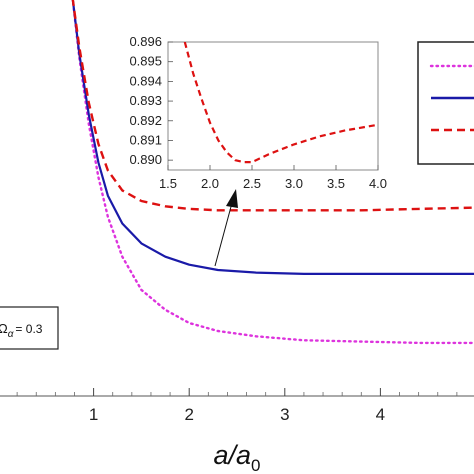 Image resolution: width=474 pixels, height=474 pixels. I want to click on annotation-frame, so click(29, 328).